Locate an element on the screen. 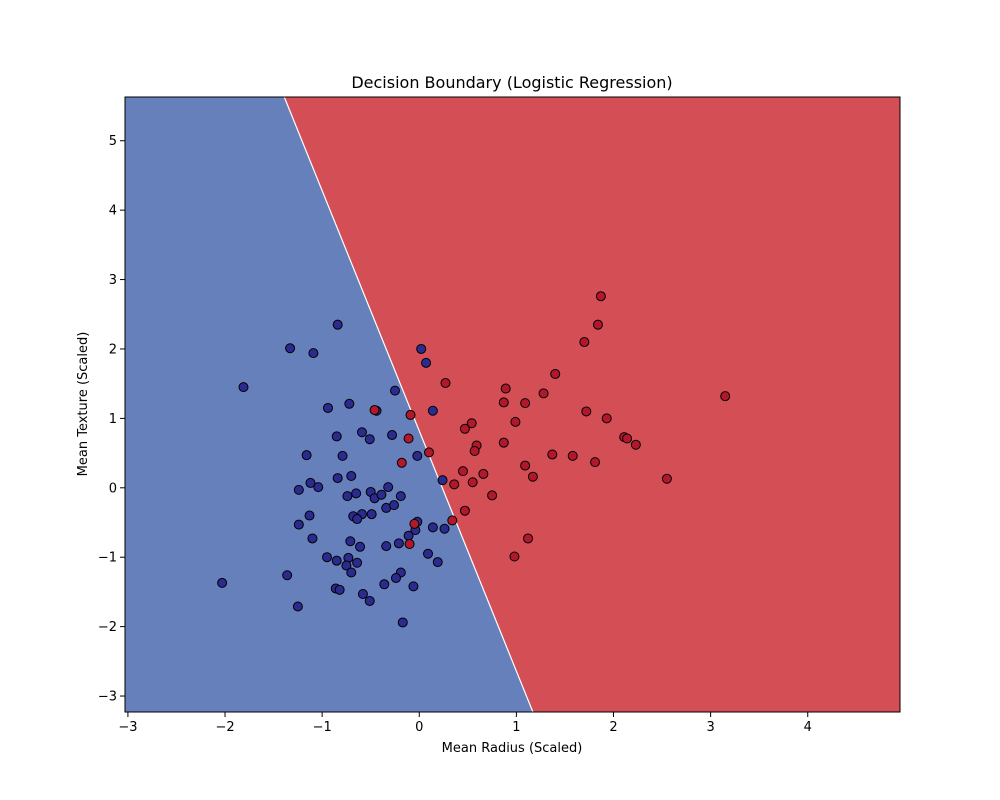 The height and width of the screenshot is (800, 1000). x-tick-label: −1 is located at coordinates (322, 727).